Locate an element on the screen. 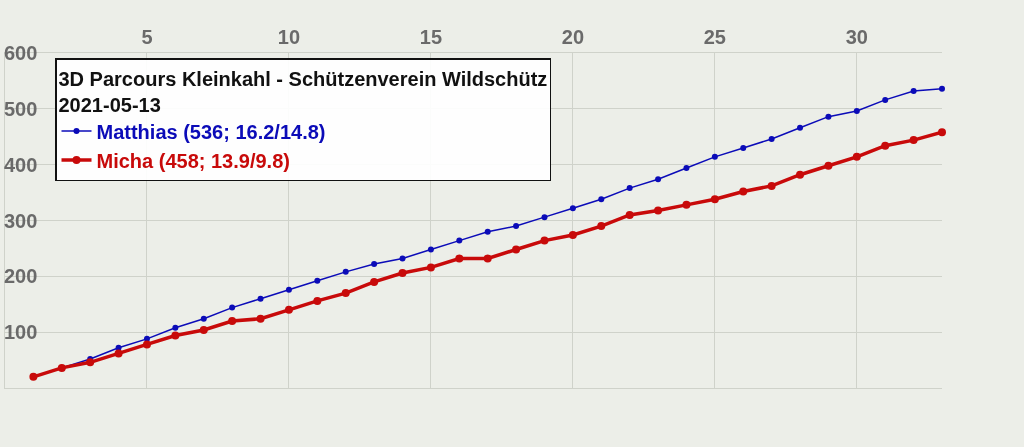  x-tick-label: 20 is located at coordinates (573, 37).